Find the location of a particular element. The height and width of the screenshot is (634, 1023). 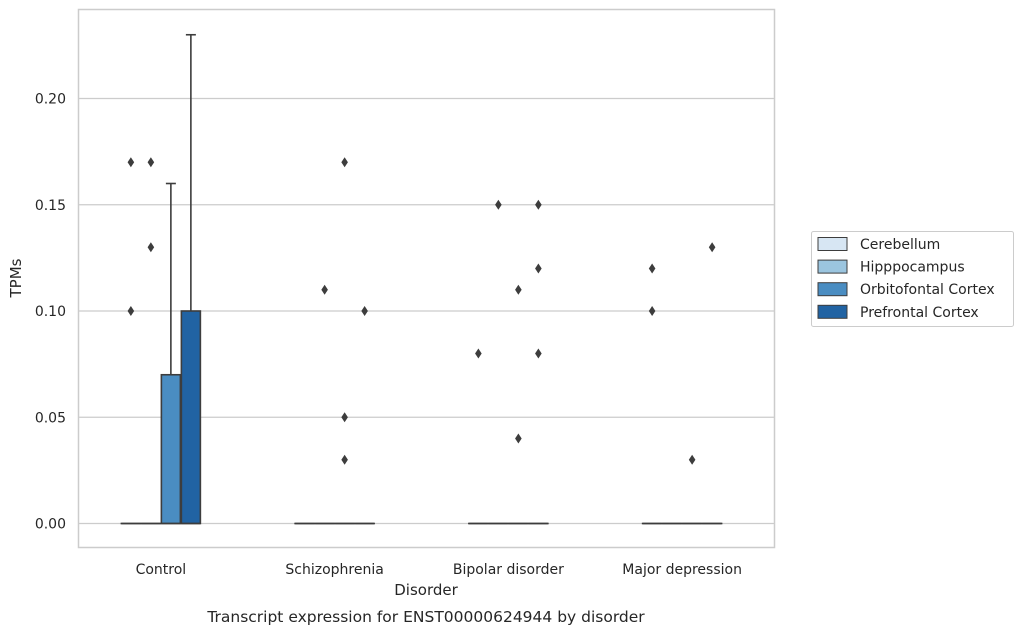

y-tick-label: 0.00 is located at coordinates (50, 525).